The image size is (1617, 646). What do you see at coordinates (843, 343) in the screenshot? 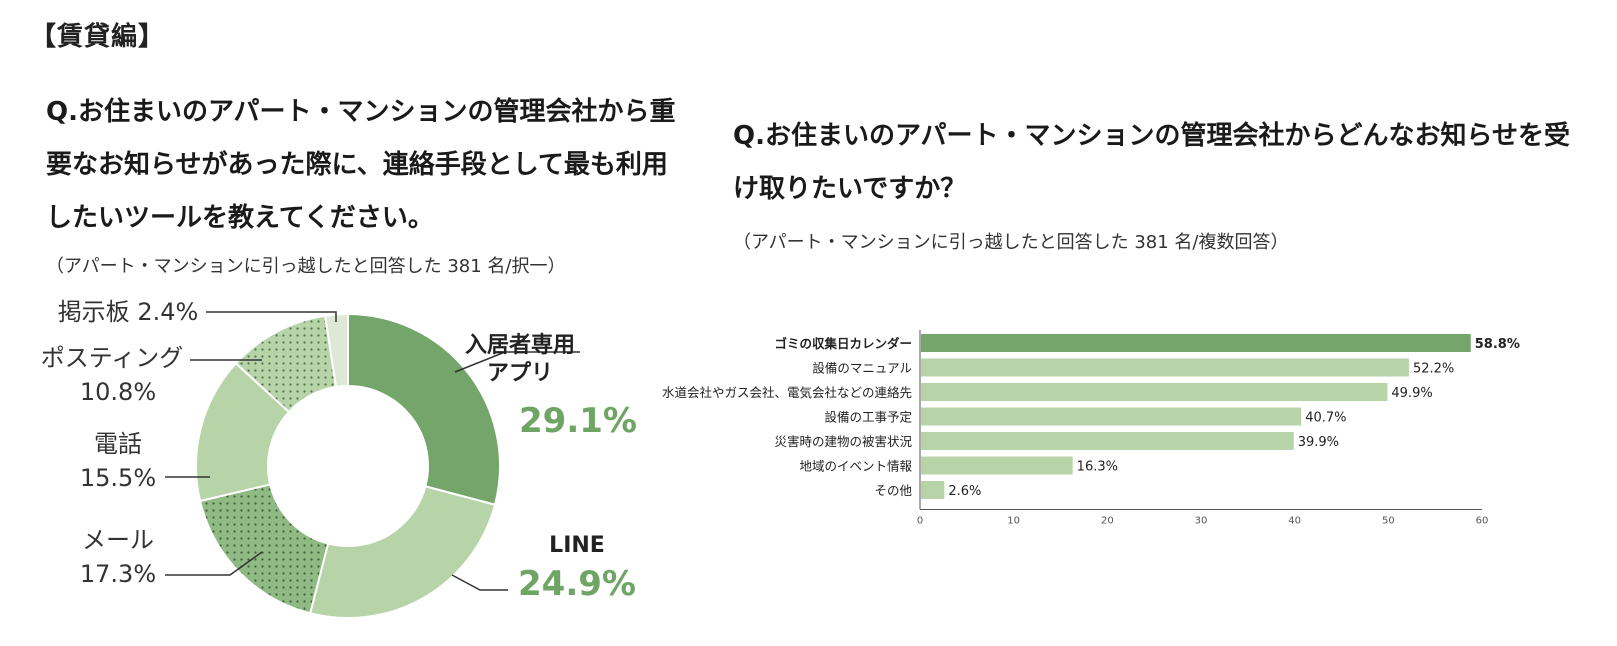
I see `category-label: ゴミの収集日カレンダー` at bounding box center [843, 343].